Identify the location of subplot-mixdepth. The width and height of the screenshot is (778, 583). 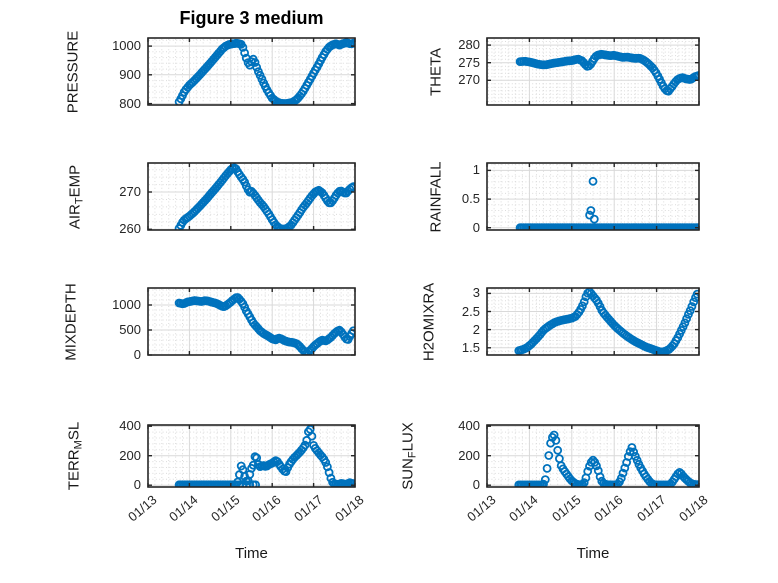
(251, 321).